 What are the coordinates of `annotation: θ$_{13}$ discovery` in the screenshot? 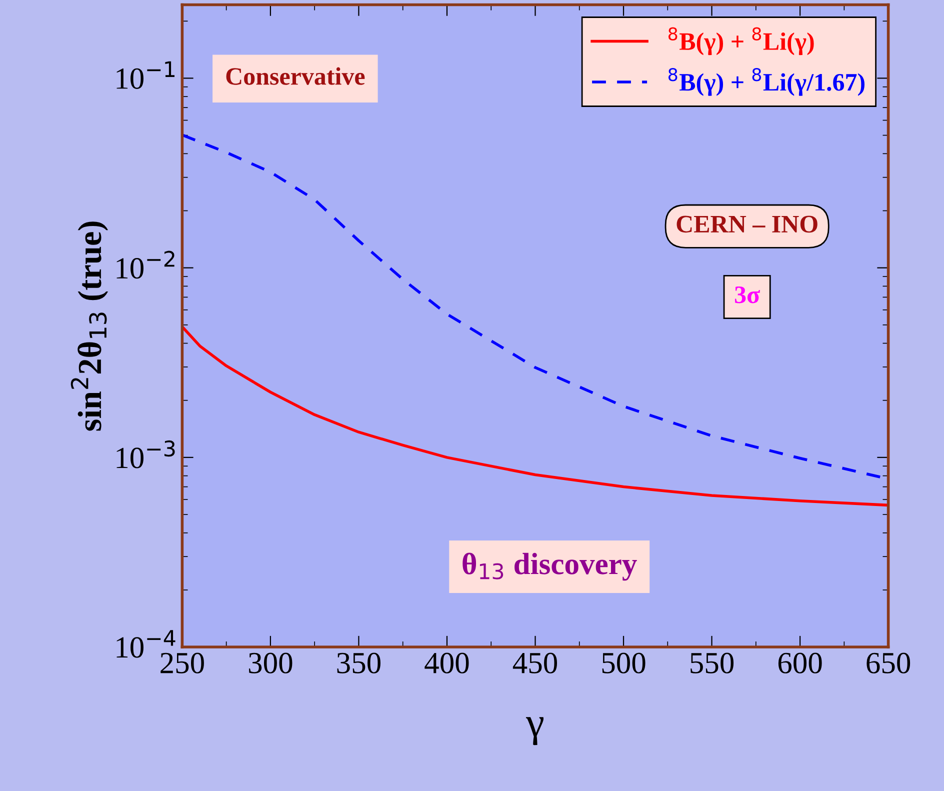 It's located at (549, 566).